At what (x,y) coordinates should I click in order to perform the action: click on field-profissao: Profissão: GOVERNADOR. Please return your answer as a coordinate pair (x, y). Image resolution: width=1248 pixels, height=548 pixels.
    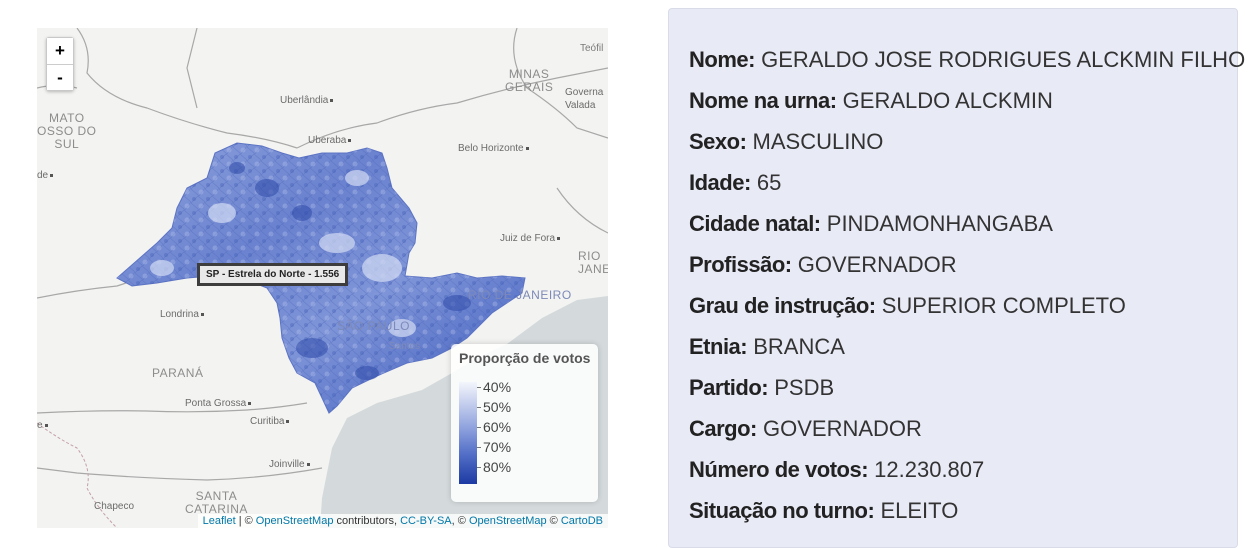
    Looking at the image, I should click on (823, 265).